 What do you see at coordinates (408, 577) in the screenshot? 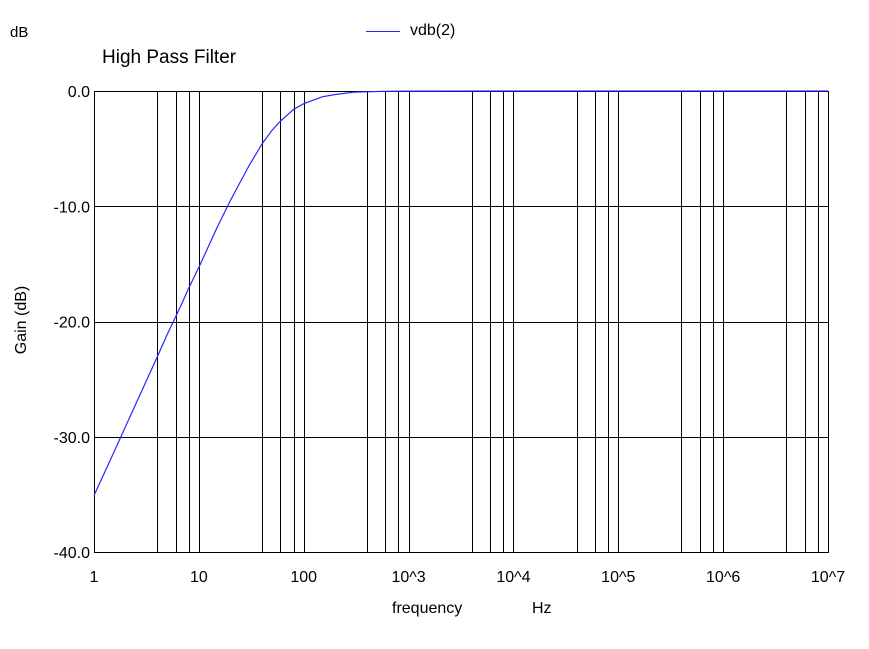
I see `x-tick-label: 10^3` at bounding box center [408, 577].